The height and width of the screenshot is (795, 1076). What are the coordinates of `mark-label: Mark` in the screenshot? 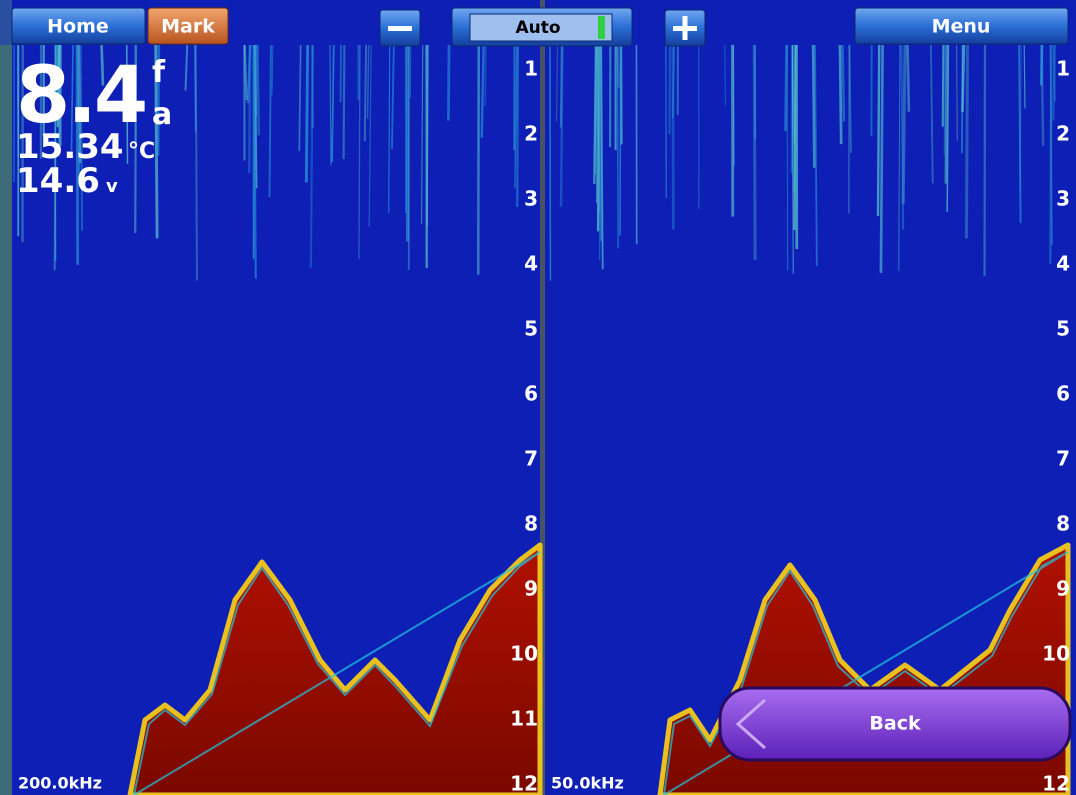 It's located at (188, 27).